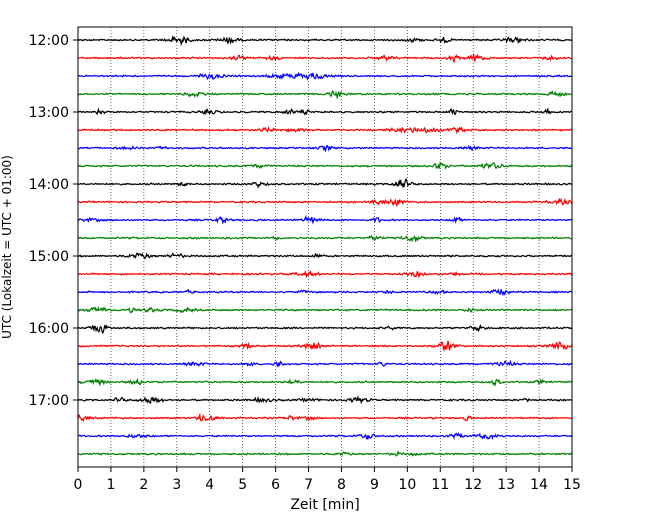  I want to click on x-tick-label: 4, so click(209, 485).